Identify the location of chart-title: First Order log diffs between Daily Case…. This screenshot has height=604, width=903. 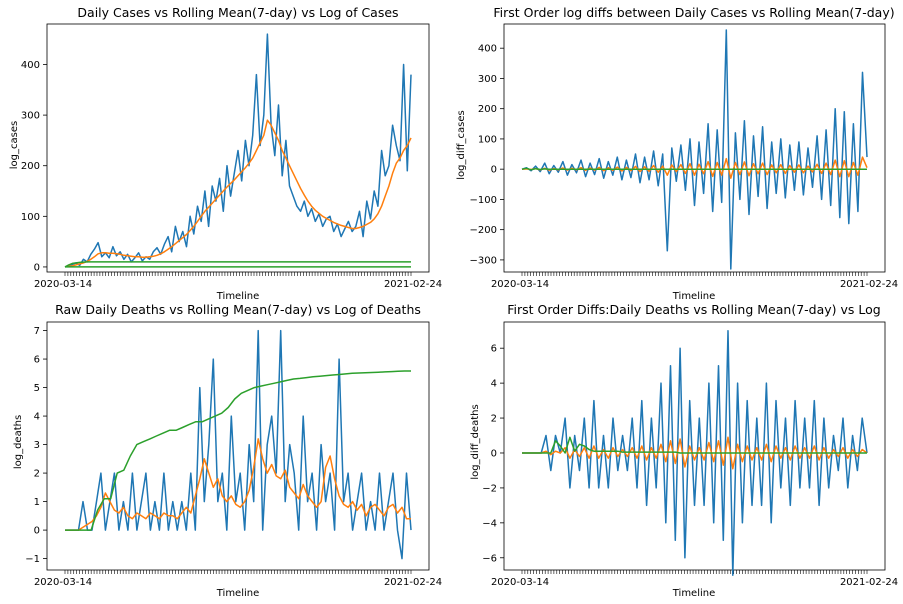
(693, 12).